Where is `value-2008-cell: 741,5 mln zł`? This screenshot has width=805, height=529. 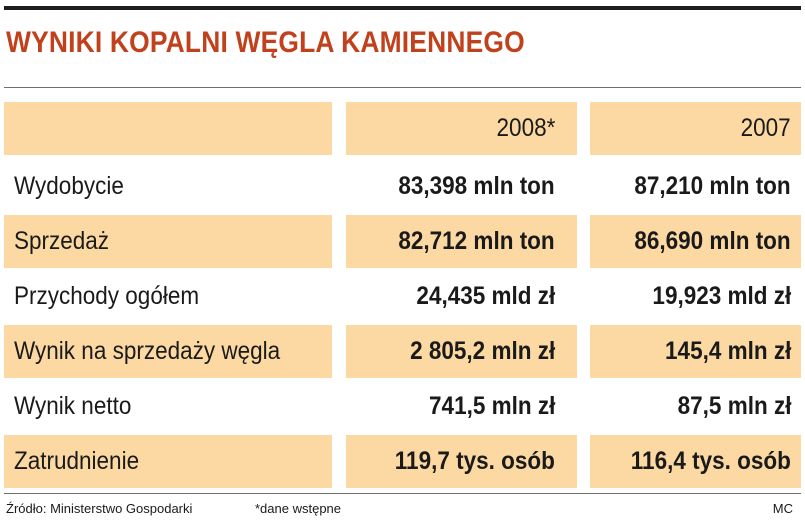 value-2008-cell: 741,5 mln zł is located at coordinates (461, 406).